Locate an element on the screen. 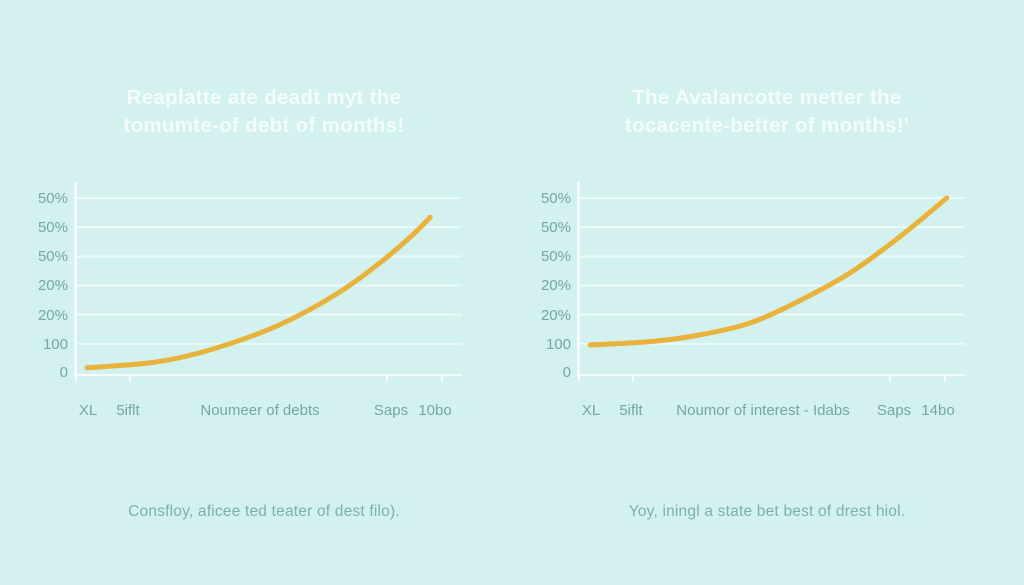  x-tick-label: 14bo is located at coordinates (938, 410).